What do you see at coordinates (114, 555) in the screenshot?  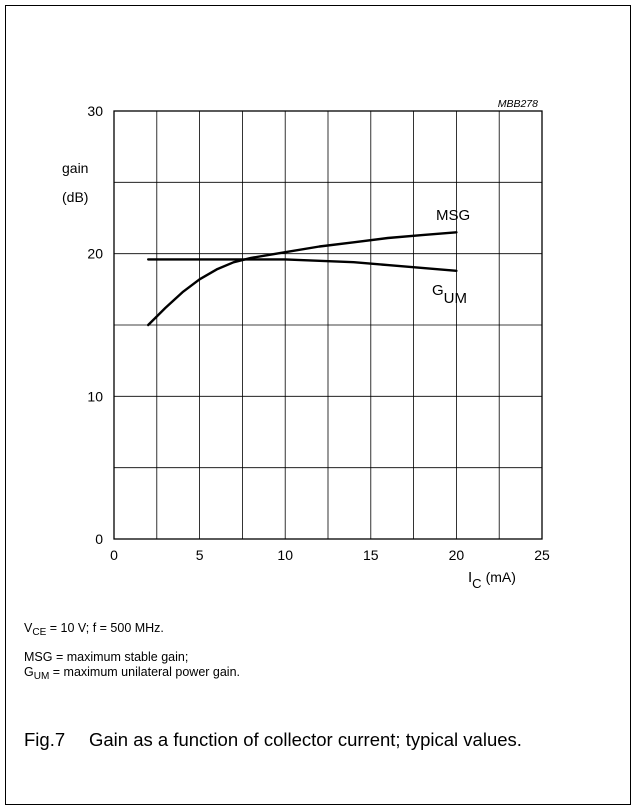 I see `x-tick-label: 0` at bounding box center [114, 555].